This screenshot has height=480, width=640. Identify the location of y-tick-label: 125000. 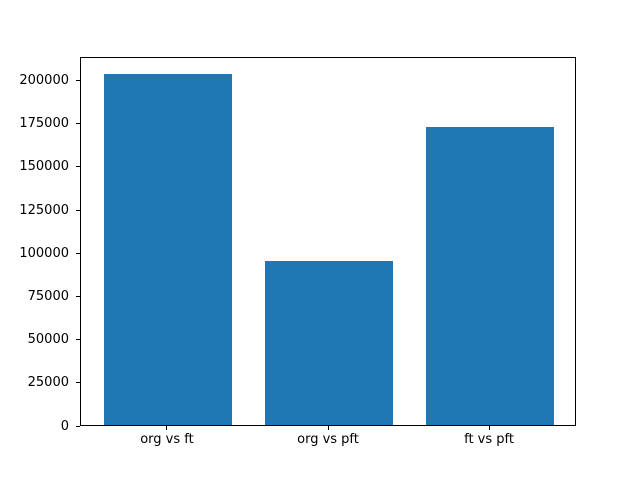
(44, 210).